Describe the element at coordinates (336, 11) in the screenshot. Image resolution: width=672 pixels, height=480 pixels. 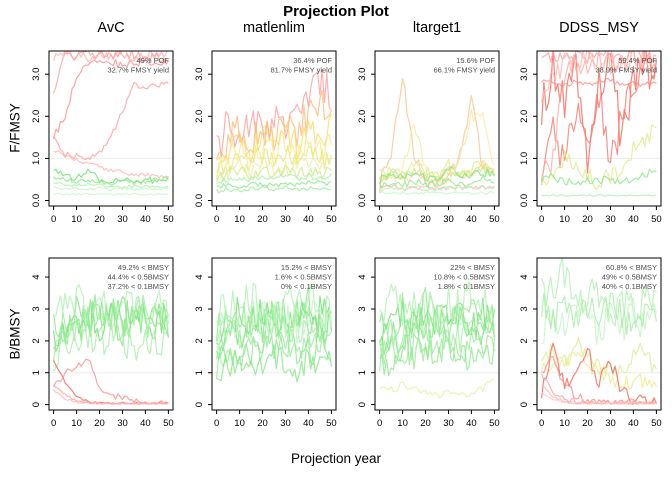
I see `plot-title: Projection Plot` at that location.